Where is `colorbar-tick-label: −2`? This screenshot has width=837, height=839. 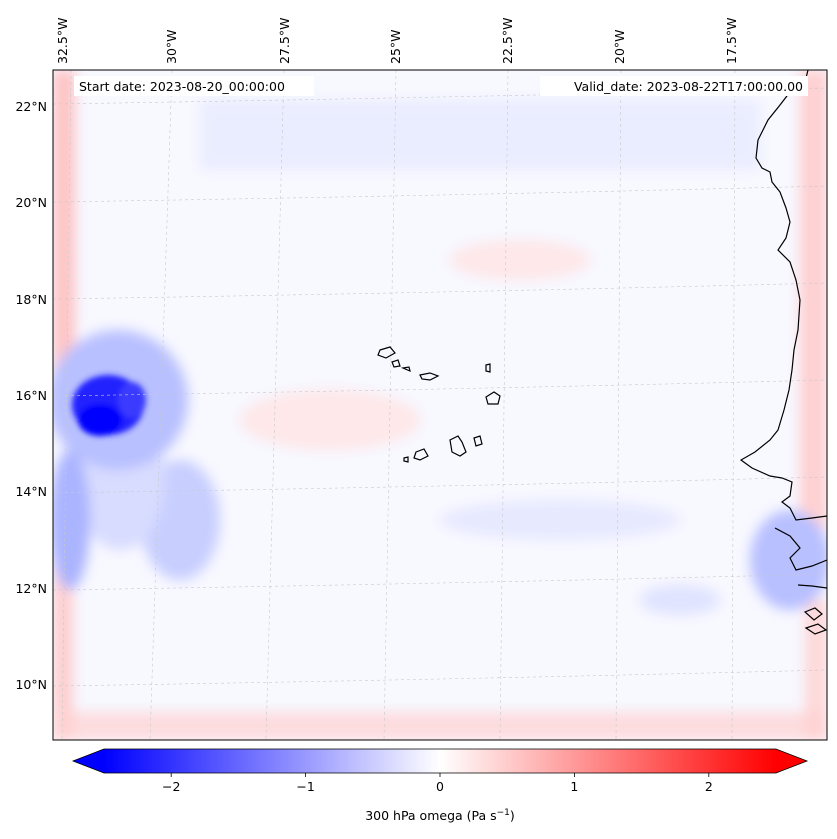 colorbar-tick-label: −2 is located at coordinates (171, 786).